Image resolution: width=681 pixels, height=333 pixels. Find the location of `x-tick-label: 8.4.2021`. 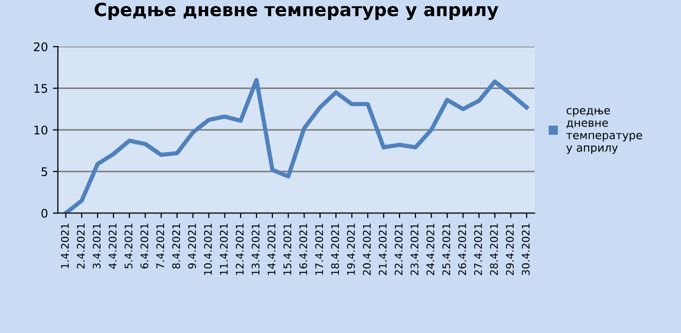

x-tick-label: 8.4.2021 is located at coordinates (176, 246).